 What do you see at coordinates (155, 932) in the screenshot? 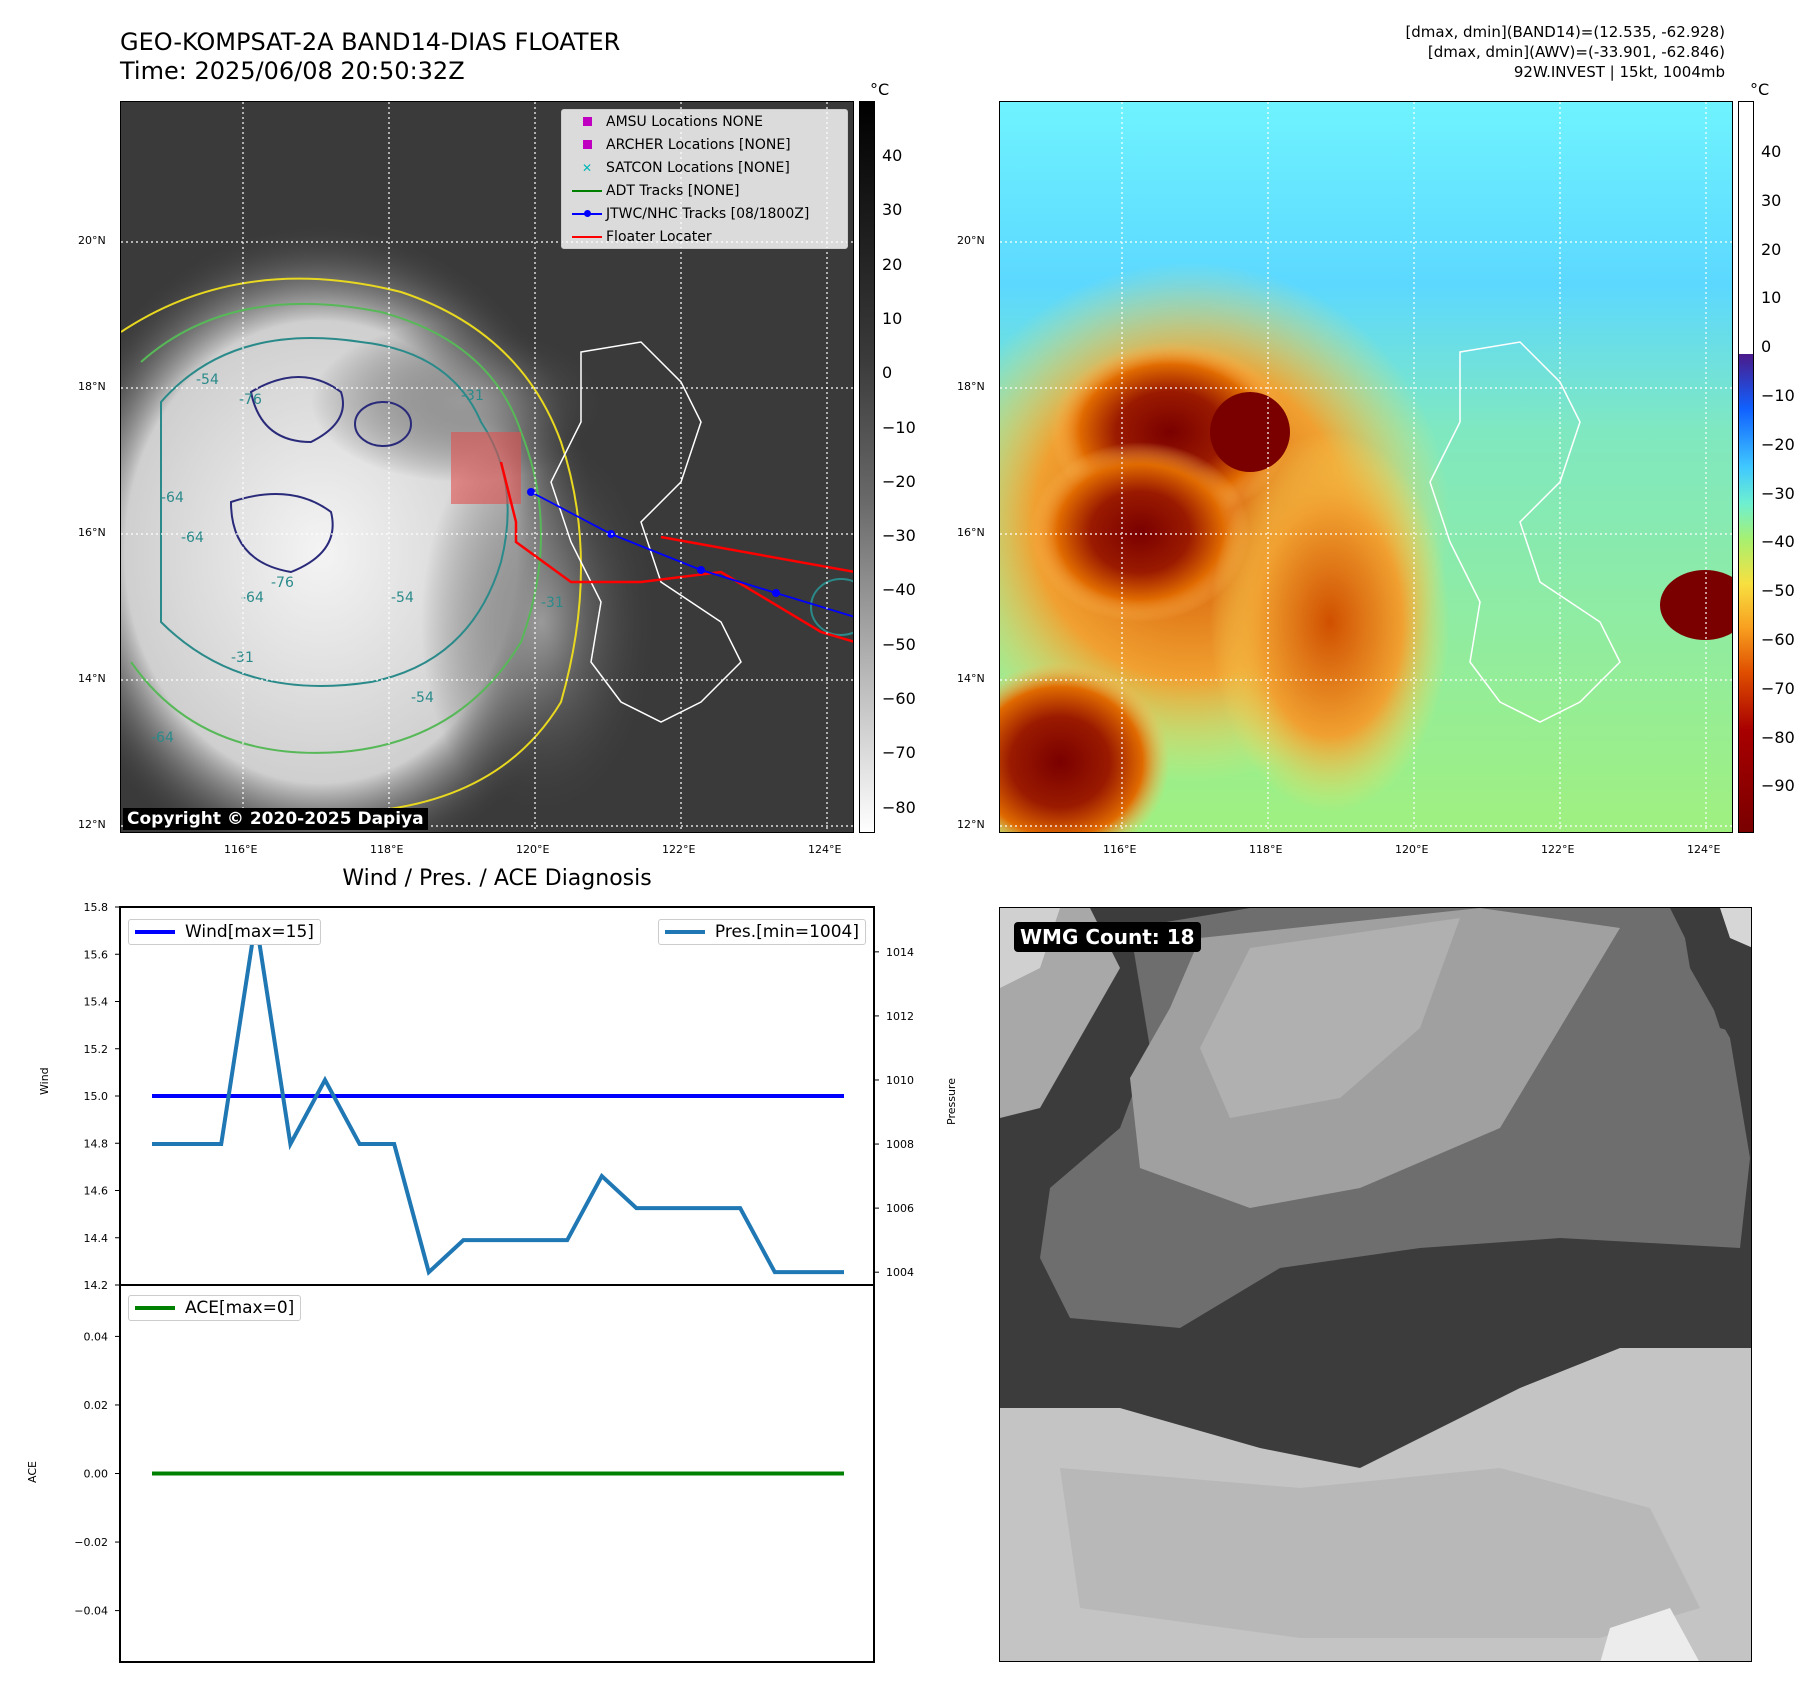
I see `wind-line-icon` at bounding box center [155, 932].